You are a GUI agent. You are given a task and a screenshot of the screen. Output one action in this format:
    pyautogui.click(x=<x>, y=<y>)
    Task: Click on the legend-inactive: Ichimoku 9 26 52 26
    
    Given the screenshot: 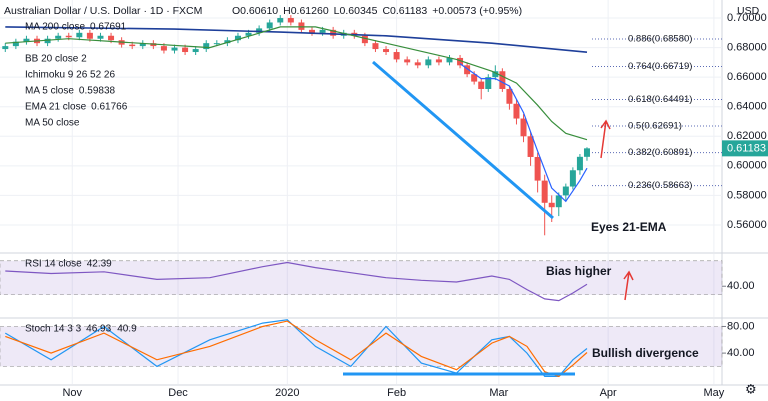 What is the action you would take?
    pyautogui.click(x=70, y=75)
    